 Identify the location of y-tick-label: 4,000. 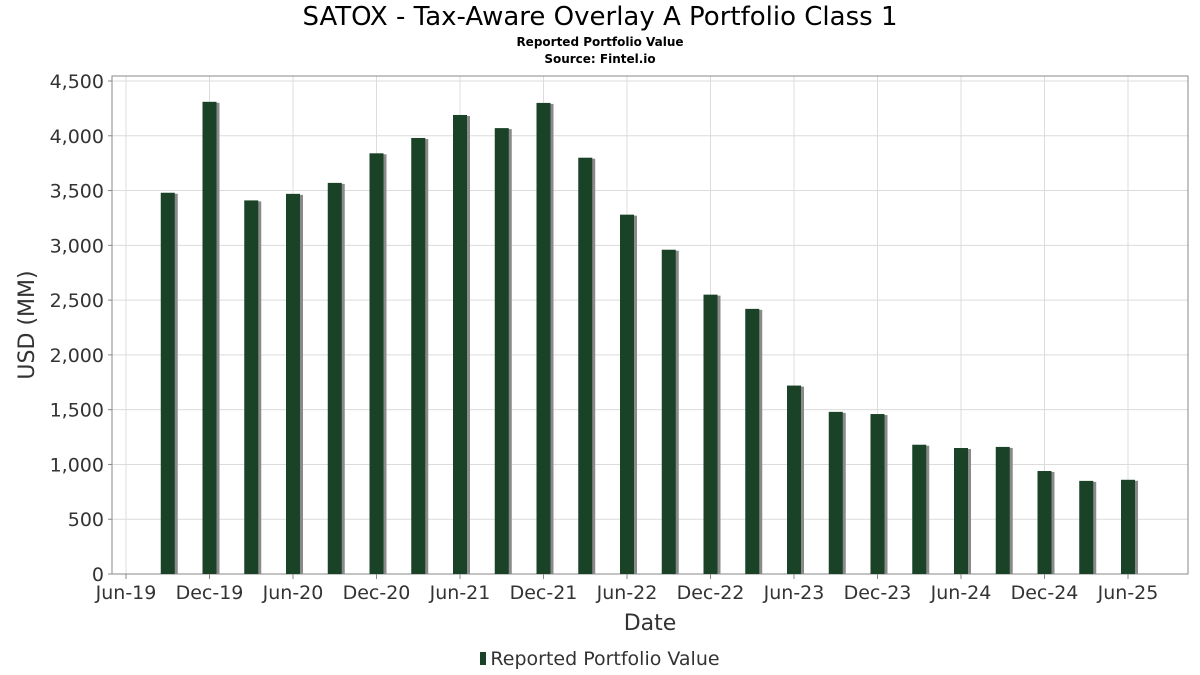
(77, 137).